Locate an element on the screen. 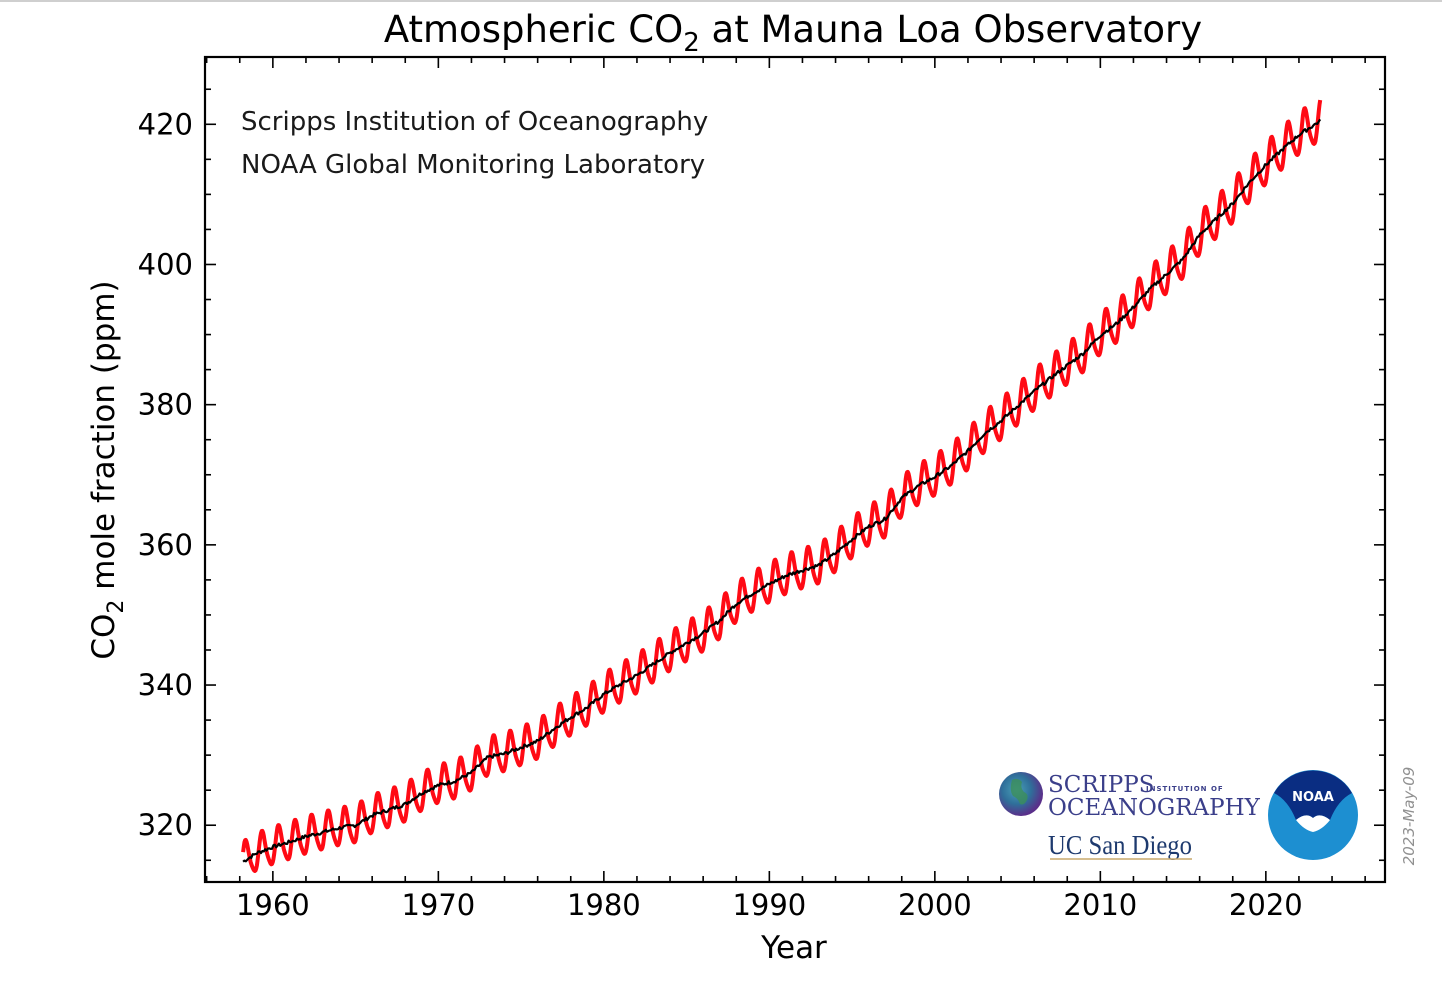  noaa-bird-icon is located at coordinates (1313, 823).